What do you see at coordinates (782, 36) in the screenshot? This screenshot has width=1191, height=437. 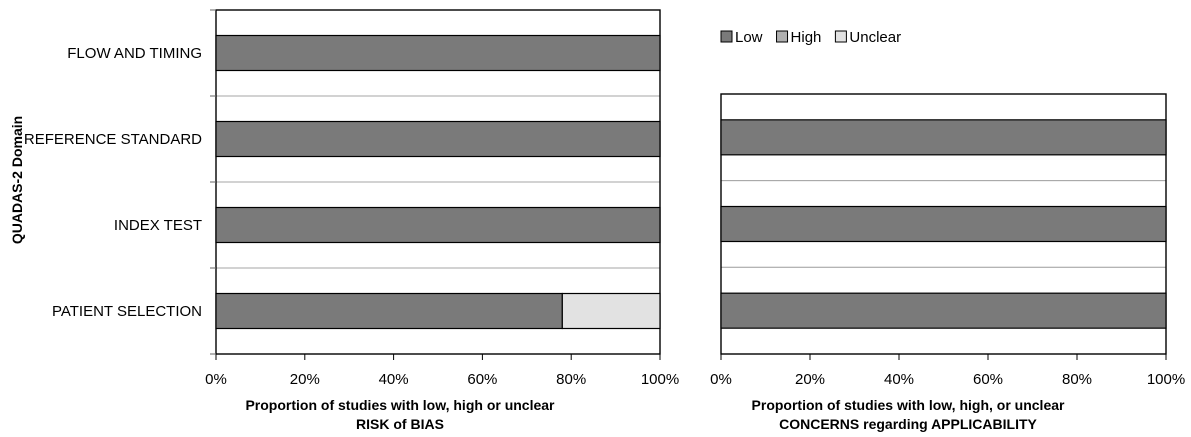 I see `legend-swatch-high` at bounding box center [782, 36].